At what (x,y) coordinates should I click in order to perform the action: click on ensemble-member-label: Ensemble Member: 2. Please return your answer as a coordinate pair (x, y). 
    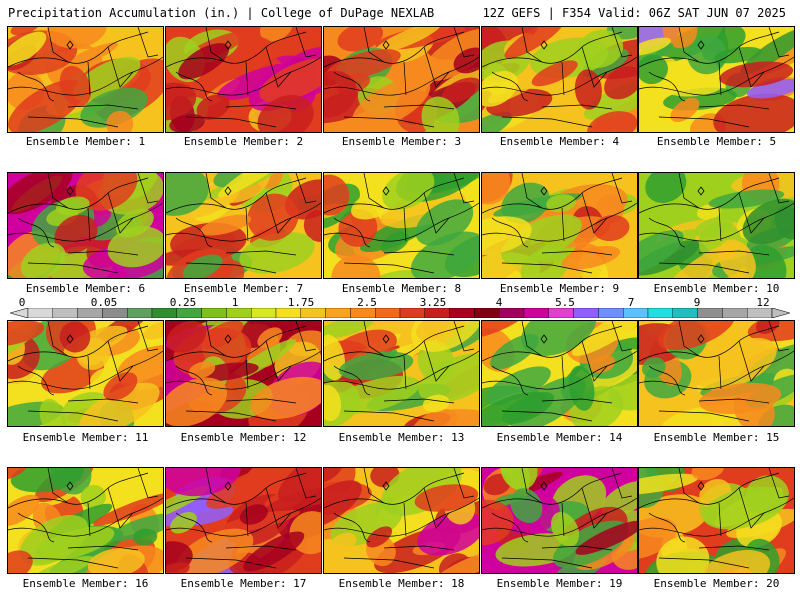
    Looking at the image, I should click on (243, 141).